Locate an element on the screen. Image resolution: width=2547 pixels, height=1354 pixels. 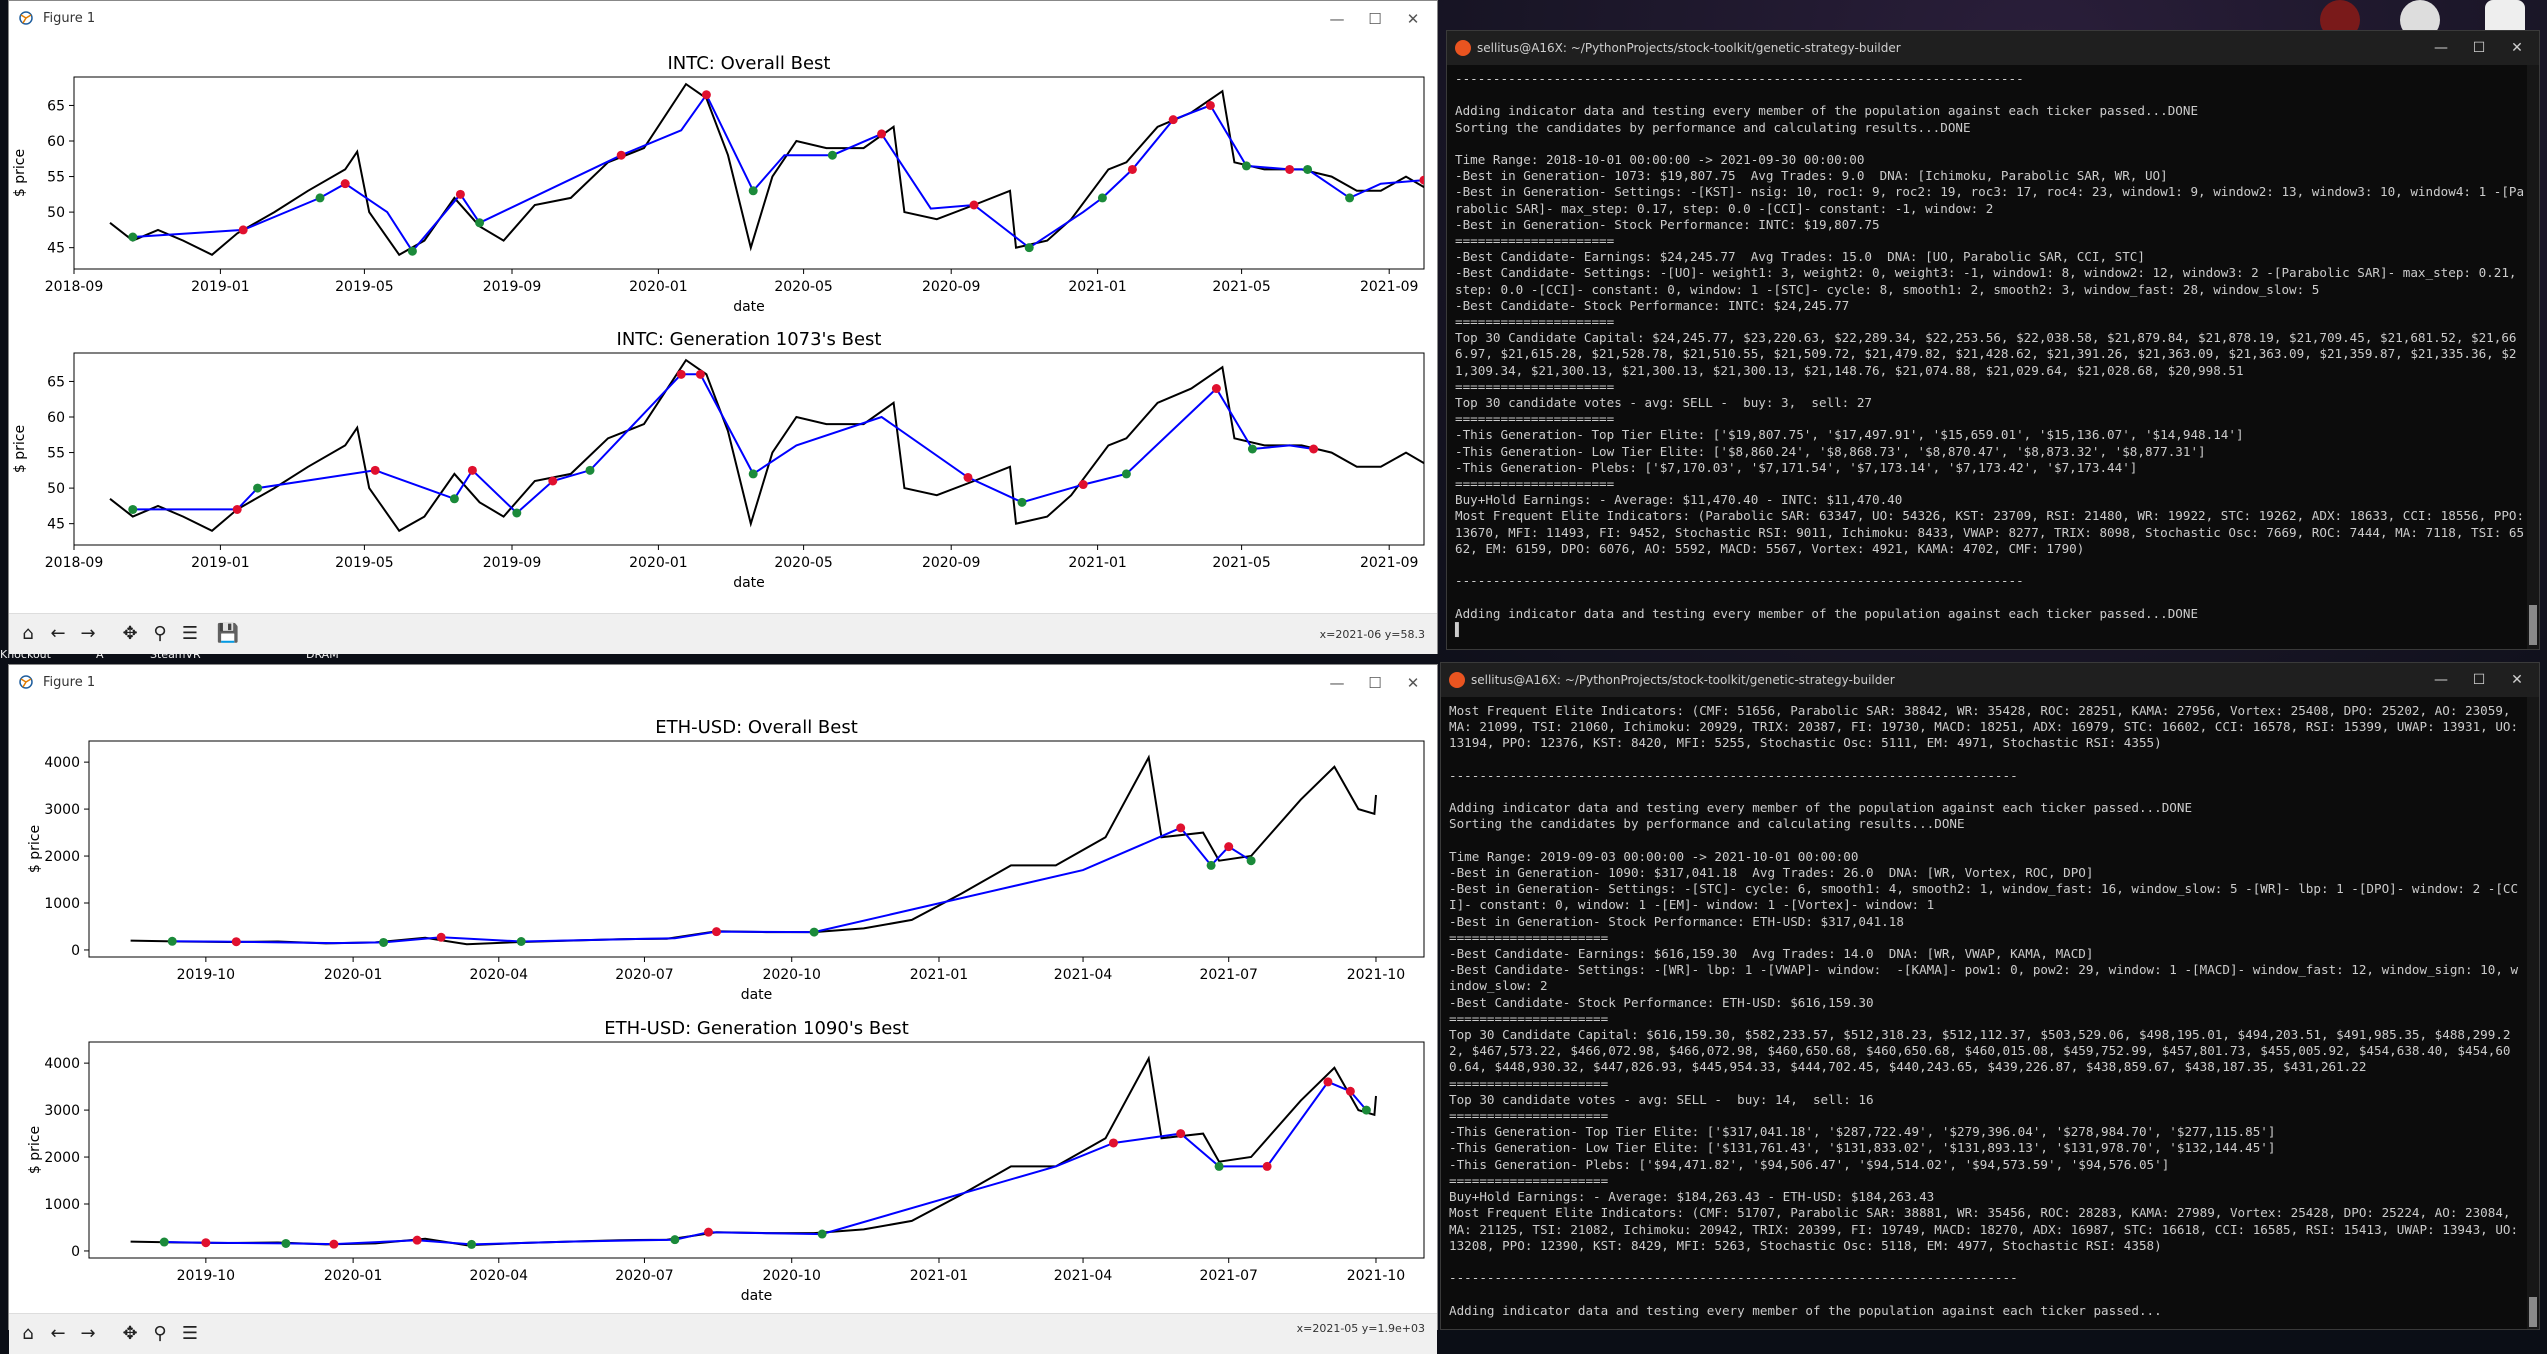
save-icon: 💾 is located at coordinates (228, 633).